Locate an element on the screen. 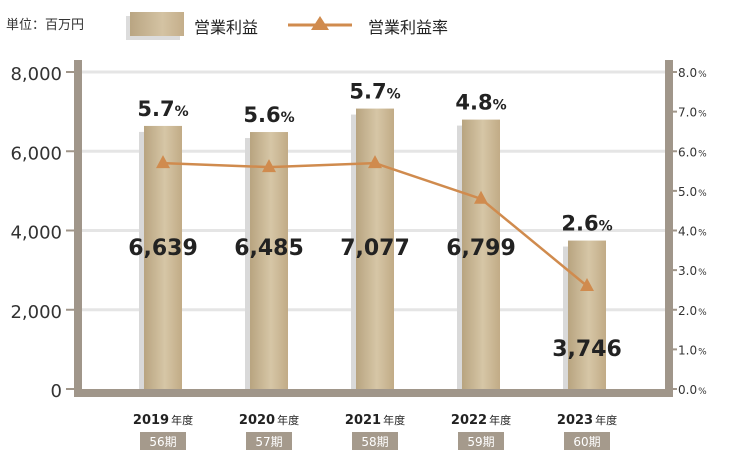  y-right-tick-value: 5.0 is located at coordinates (687, 192).